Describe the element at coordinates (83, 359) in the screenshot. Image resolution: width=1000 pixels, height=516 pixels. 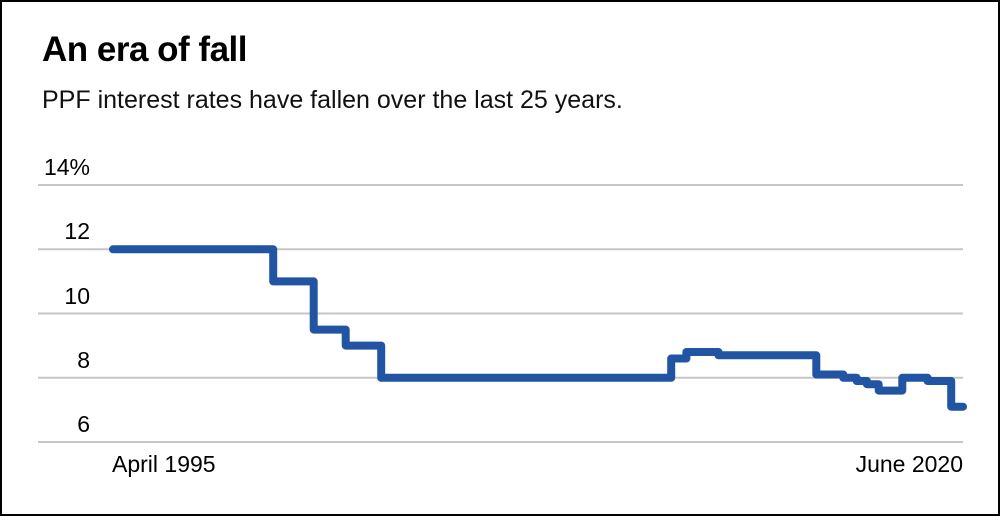
I see `y-axis-tick-label: 8` at that location.